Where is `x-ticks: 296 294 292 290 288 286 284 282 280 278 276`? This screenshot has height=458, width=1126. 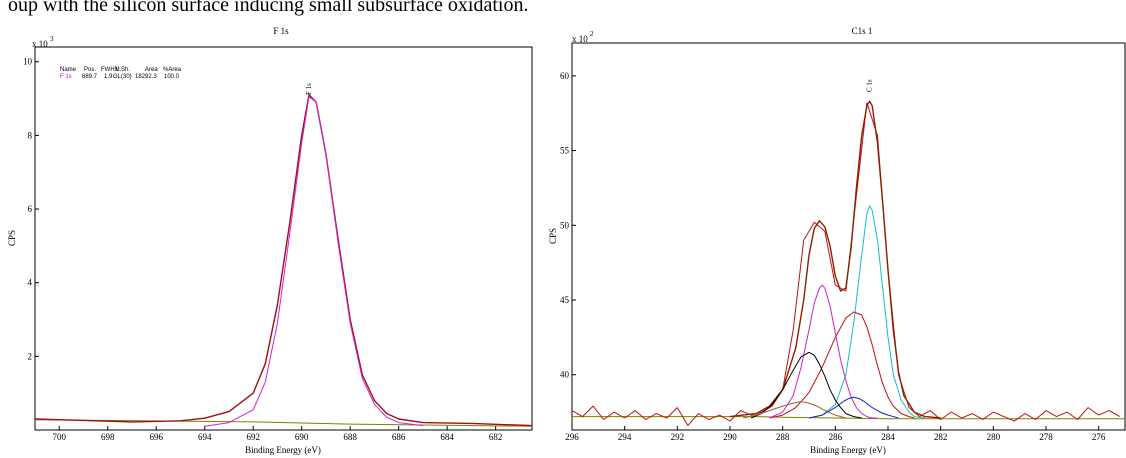 x-ticks: 296 294 292 290 288 286 284 282 280 278 276 is located at coordinates (835, 434).